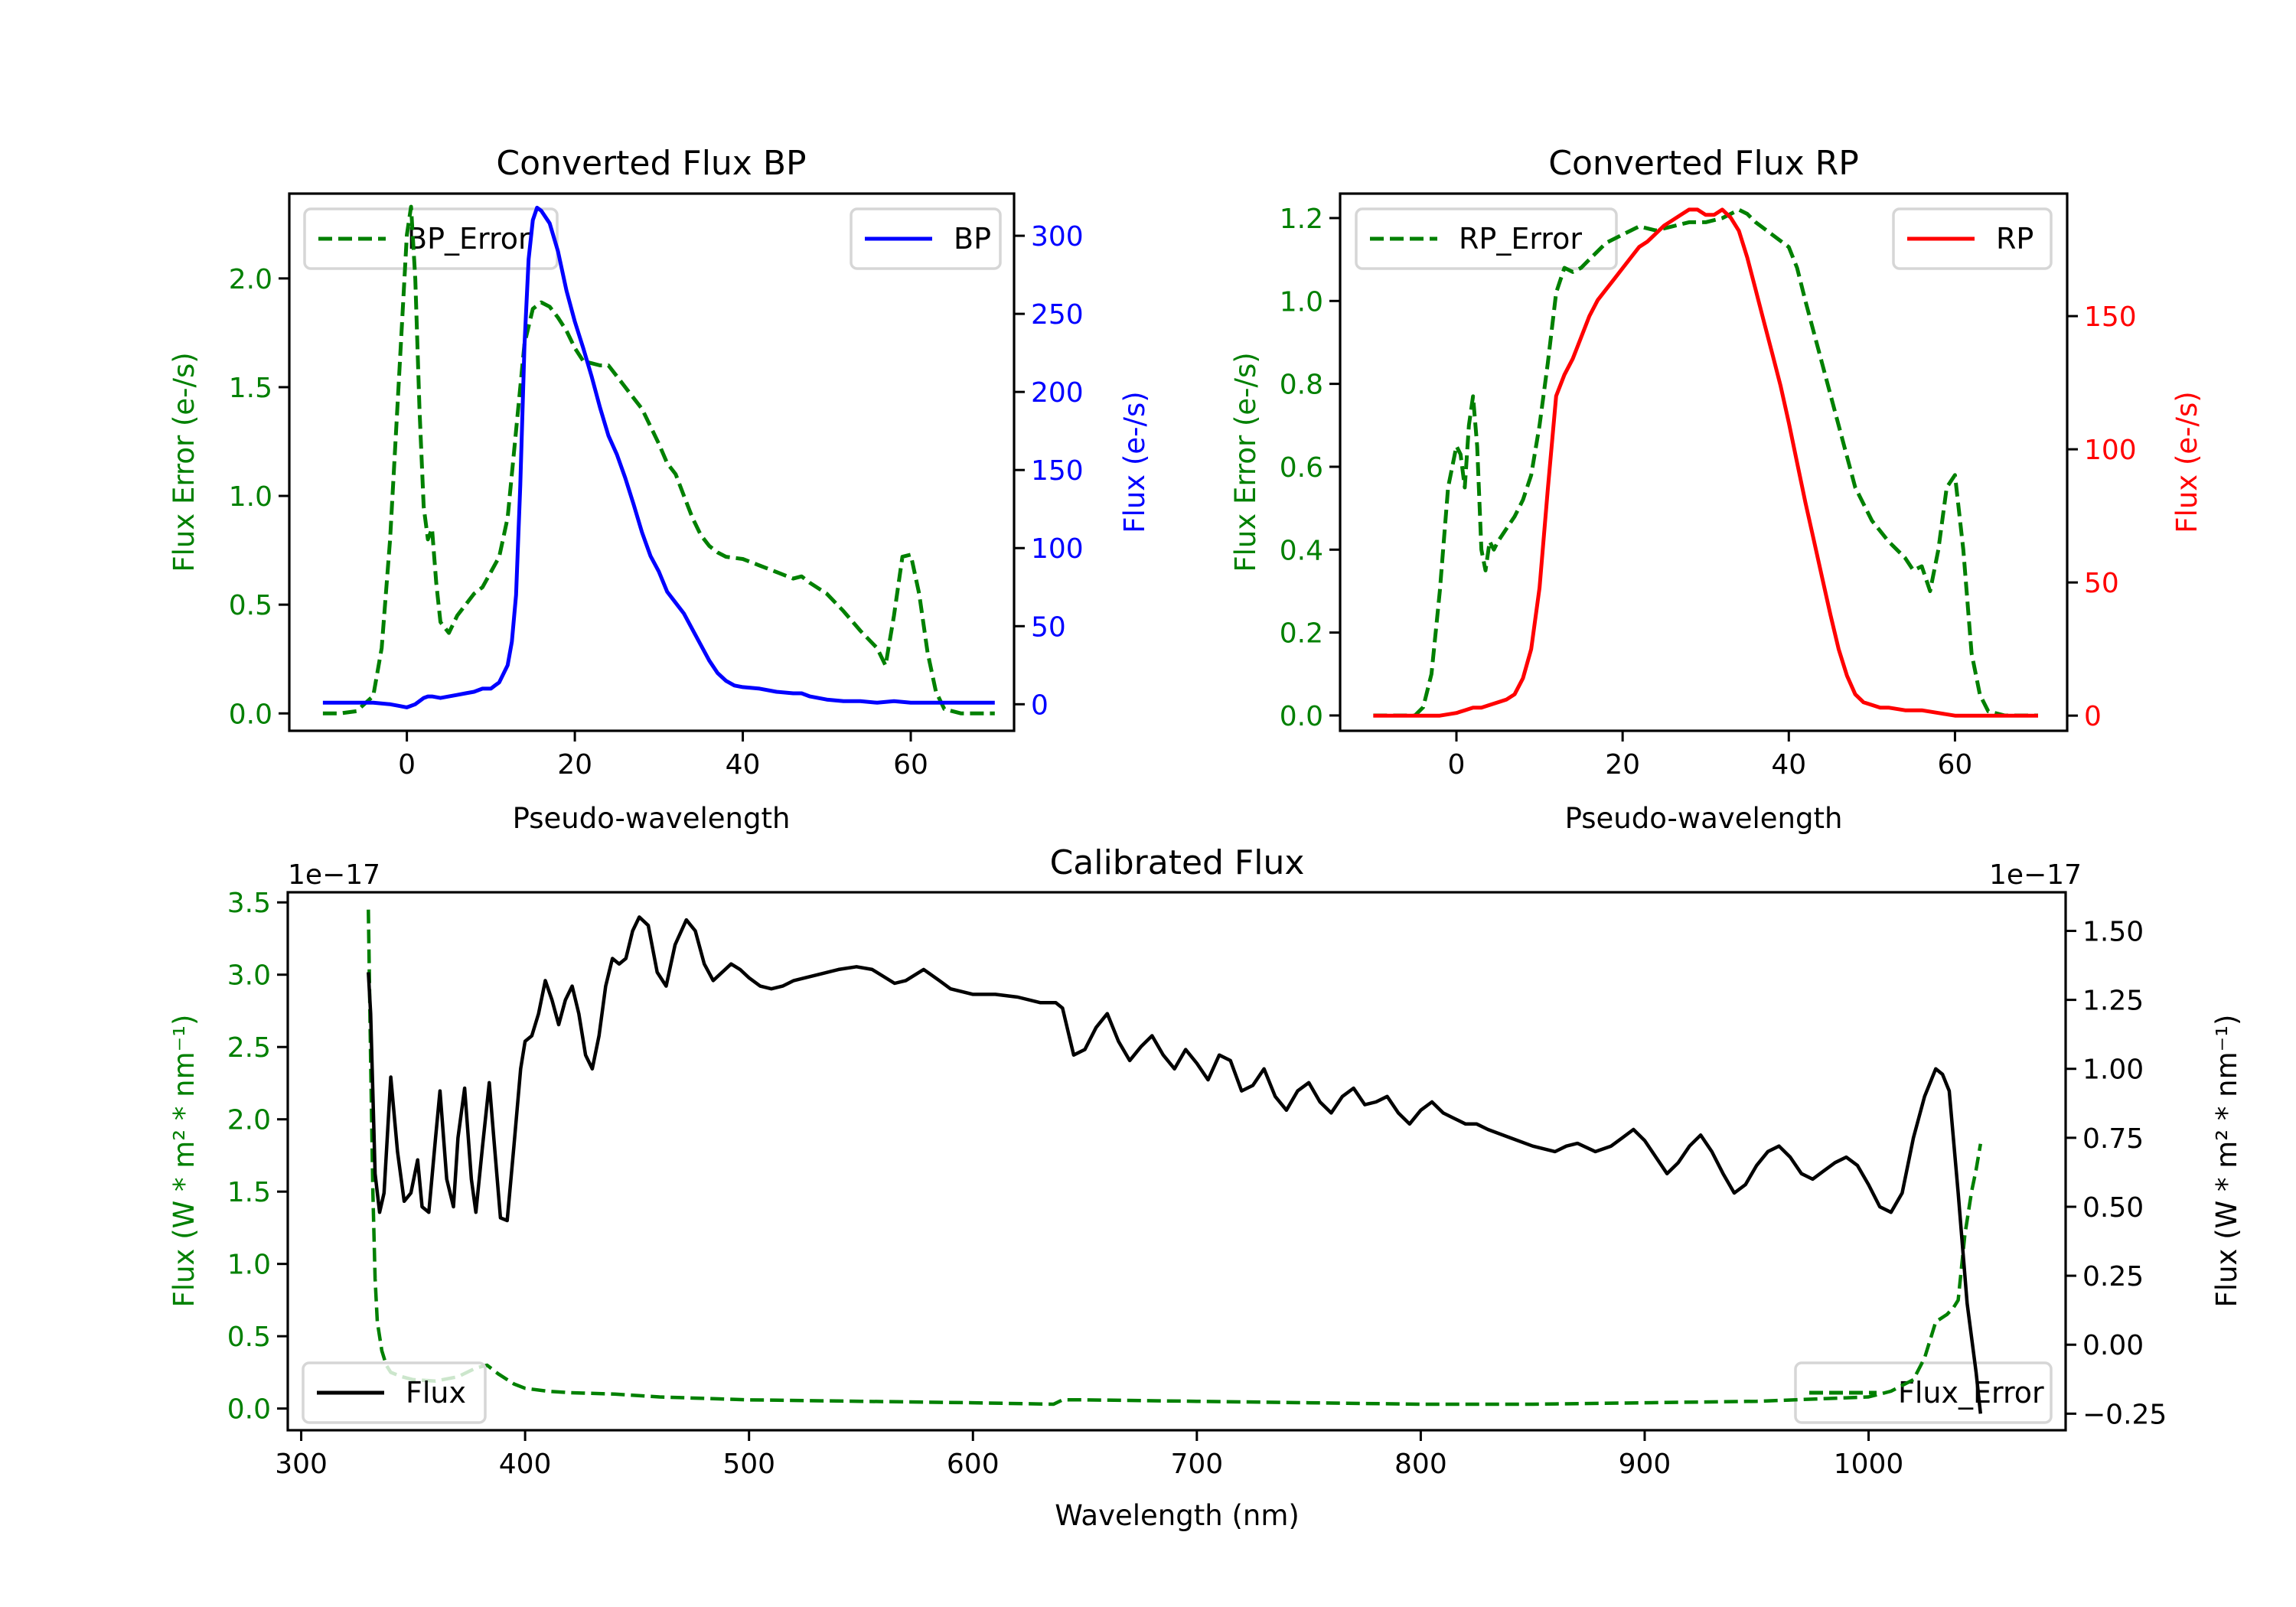 This screenshot has height=1607, width=2296. I want to click on x-tick-label: 500, so click(748, 1464).